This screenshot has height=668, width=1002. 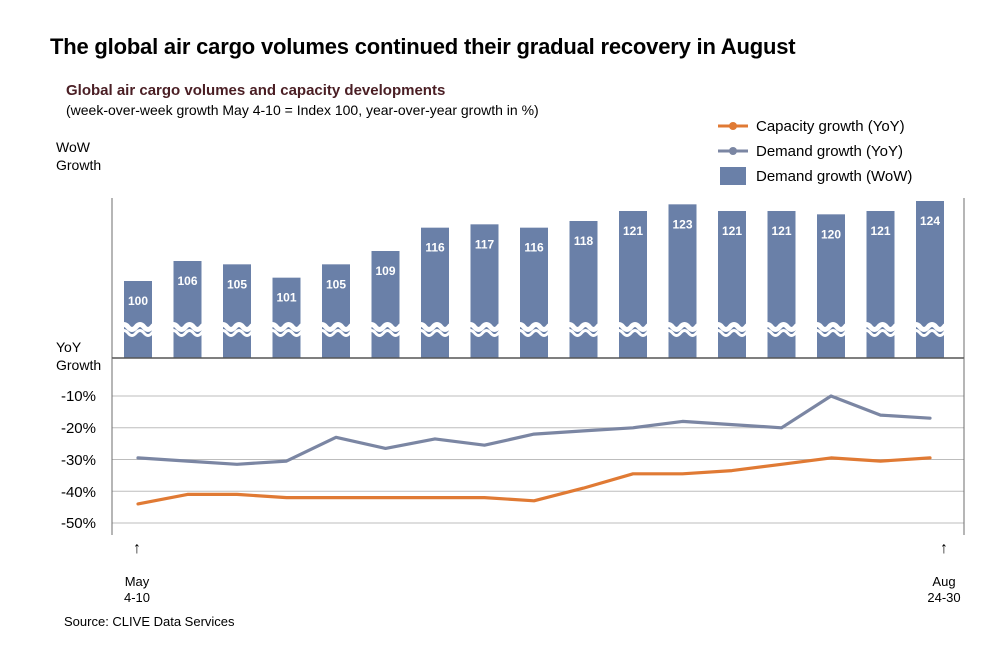 What do you see at coordinates (534, 481) in the screenshot?
I see `capacity-yoy-line` at bounding box center [534, 481].